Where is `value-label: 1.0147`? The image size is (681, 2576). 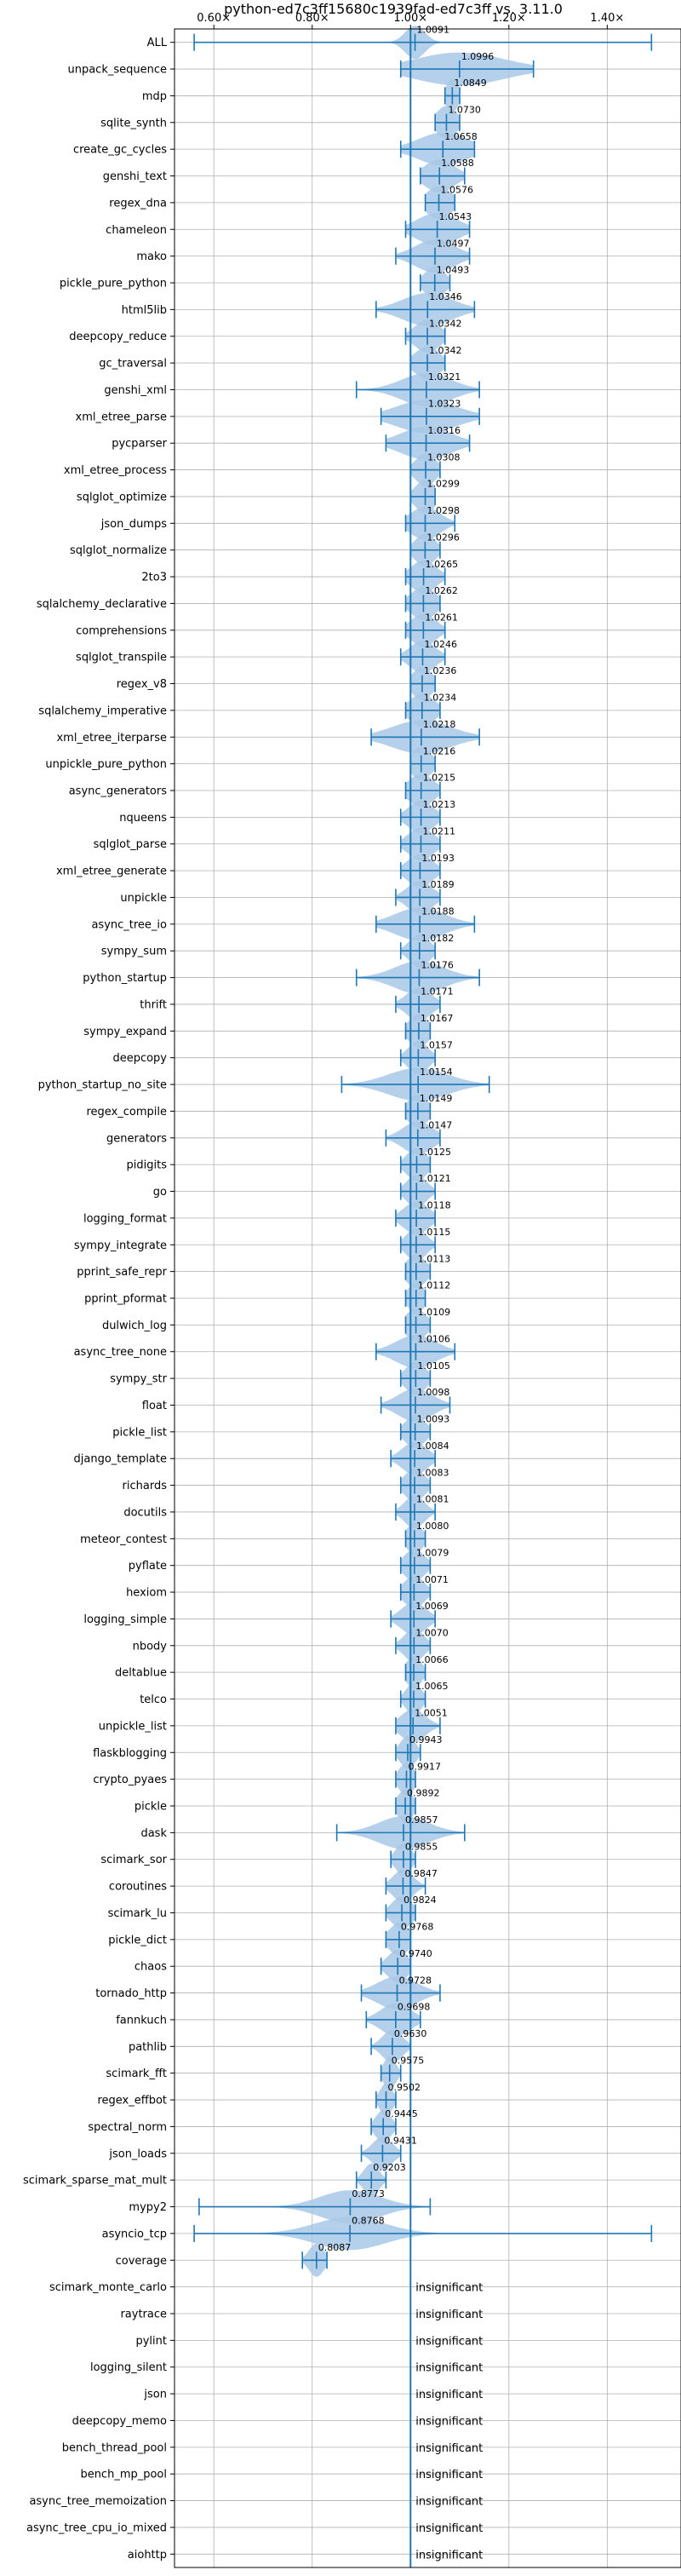 value-label: 1.0147 is located at coordinates (436, 1125).